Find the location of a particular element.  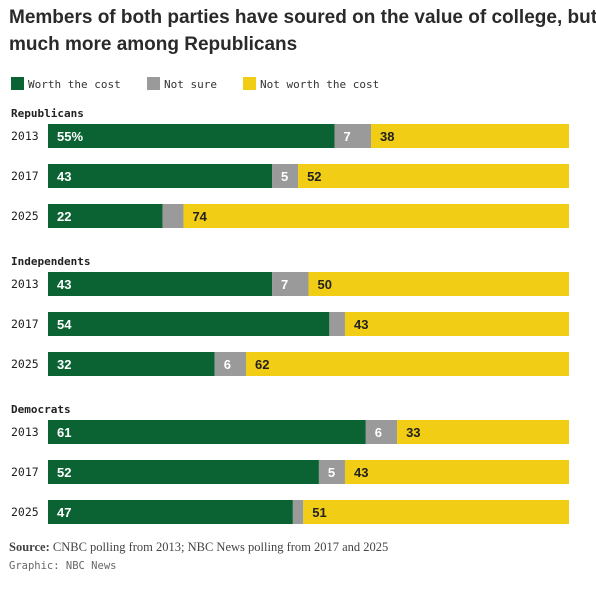

legend-label: Worth the cost is located at coordinates (74, 84).